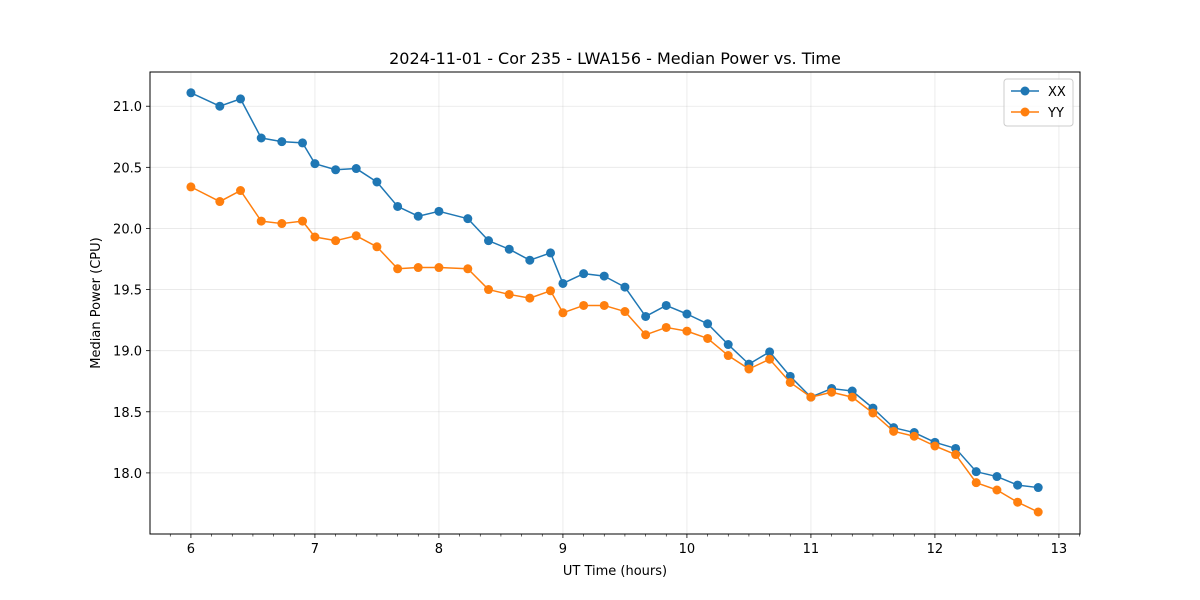 The height and width of the screenshot is (600, 1200). Describe the element at coordinates (811, 549) in the screenshot. I see `x-tick-label: 11` at that location.